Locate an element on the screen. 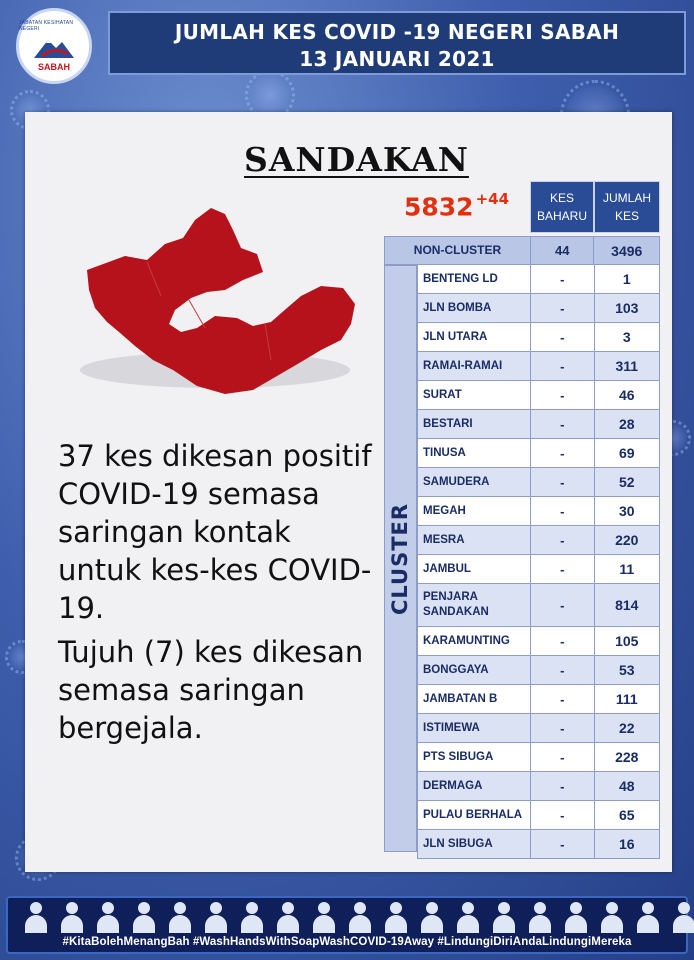 The height and width of the screenshot is (960, 694). cluster-total-cases: 228 is located at coordinates (626, 757).